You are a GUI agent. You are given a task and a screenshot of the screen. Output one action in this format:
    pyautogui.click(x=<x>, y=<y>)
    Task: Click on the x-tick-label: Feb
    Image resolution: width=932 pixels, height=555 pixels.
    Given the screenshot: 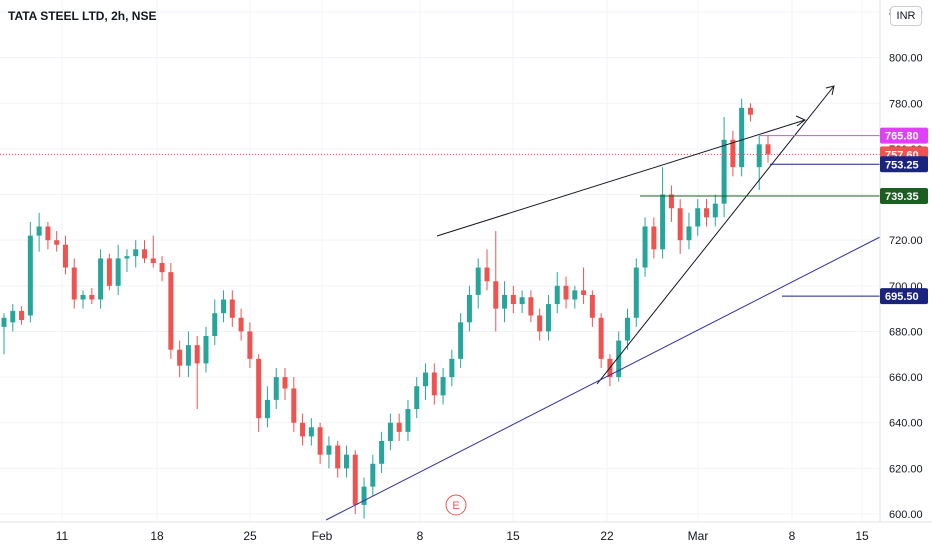 What is the action you would take?
    pyautogui.click(x=322, y=536)
    